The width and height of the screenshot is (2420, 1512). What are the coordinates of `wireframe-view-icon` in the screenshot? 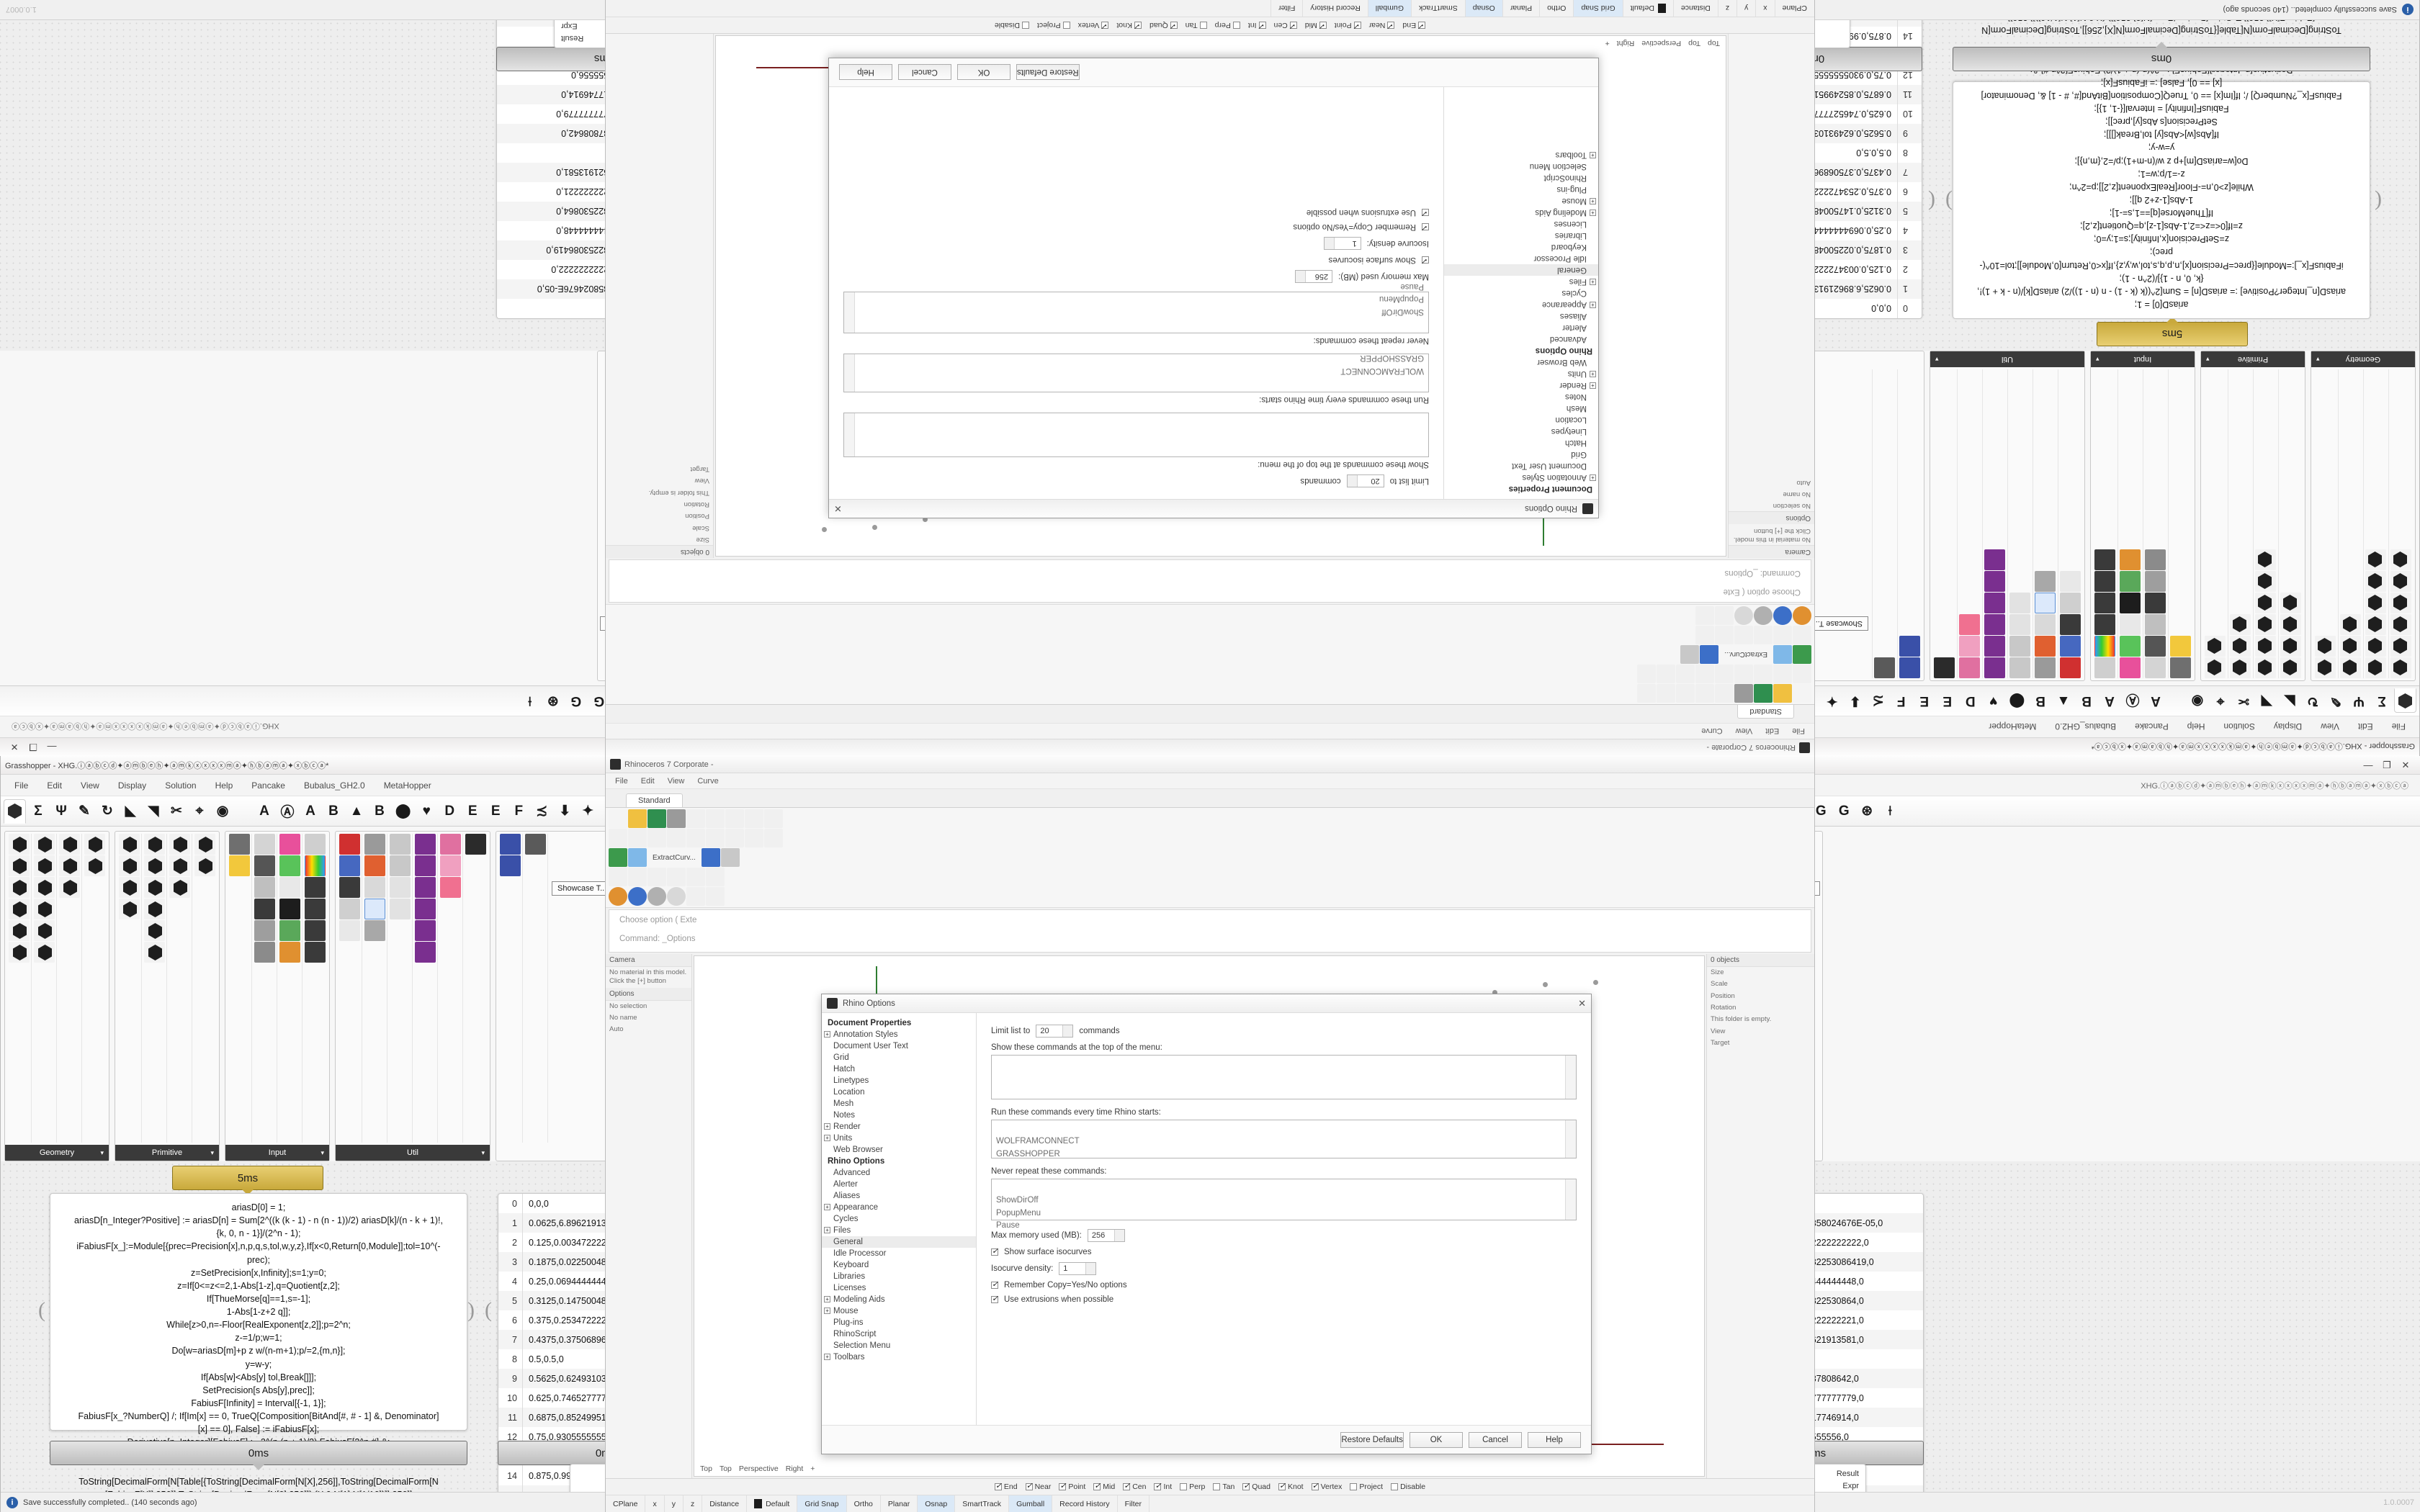 It's located at (1744, 615).